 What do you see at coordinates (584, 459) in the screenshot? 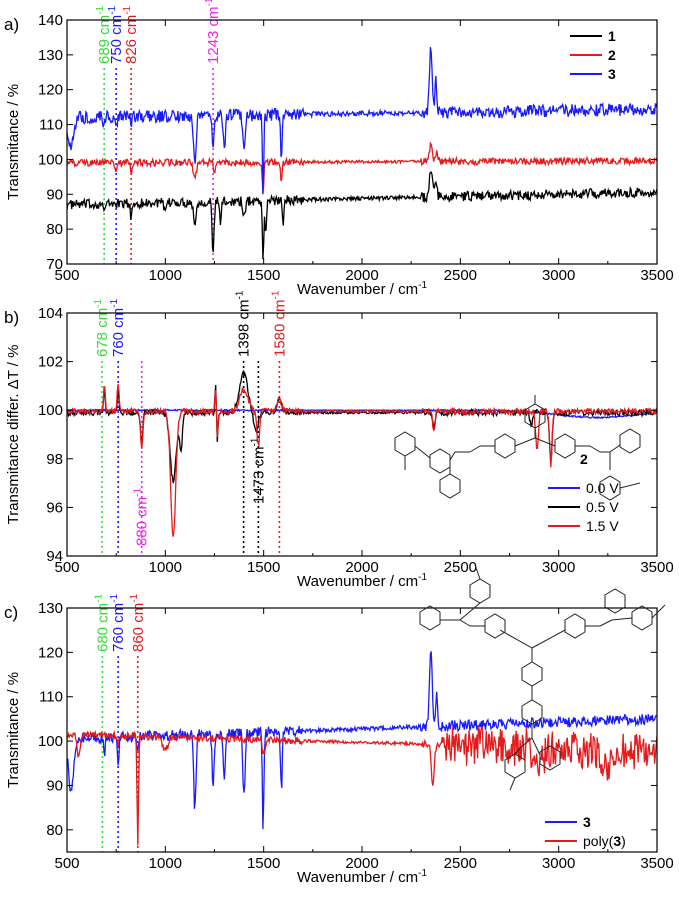
I see `legend-title: 2` at bounding box center [584, 459].